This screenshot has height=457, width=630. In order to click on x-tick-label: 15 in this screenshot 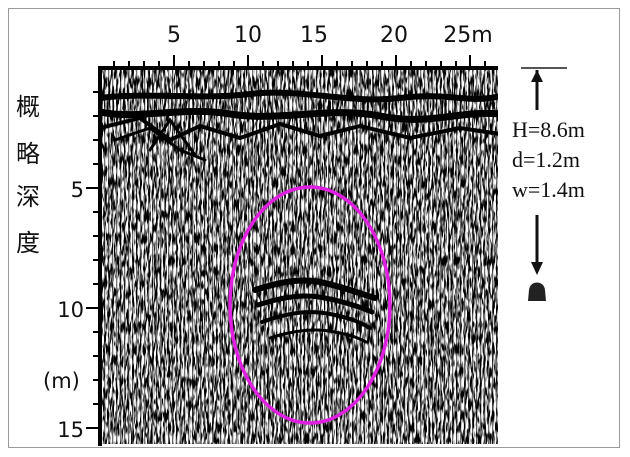, I will do `click(314, 35)`.